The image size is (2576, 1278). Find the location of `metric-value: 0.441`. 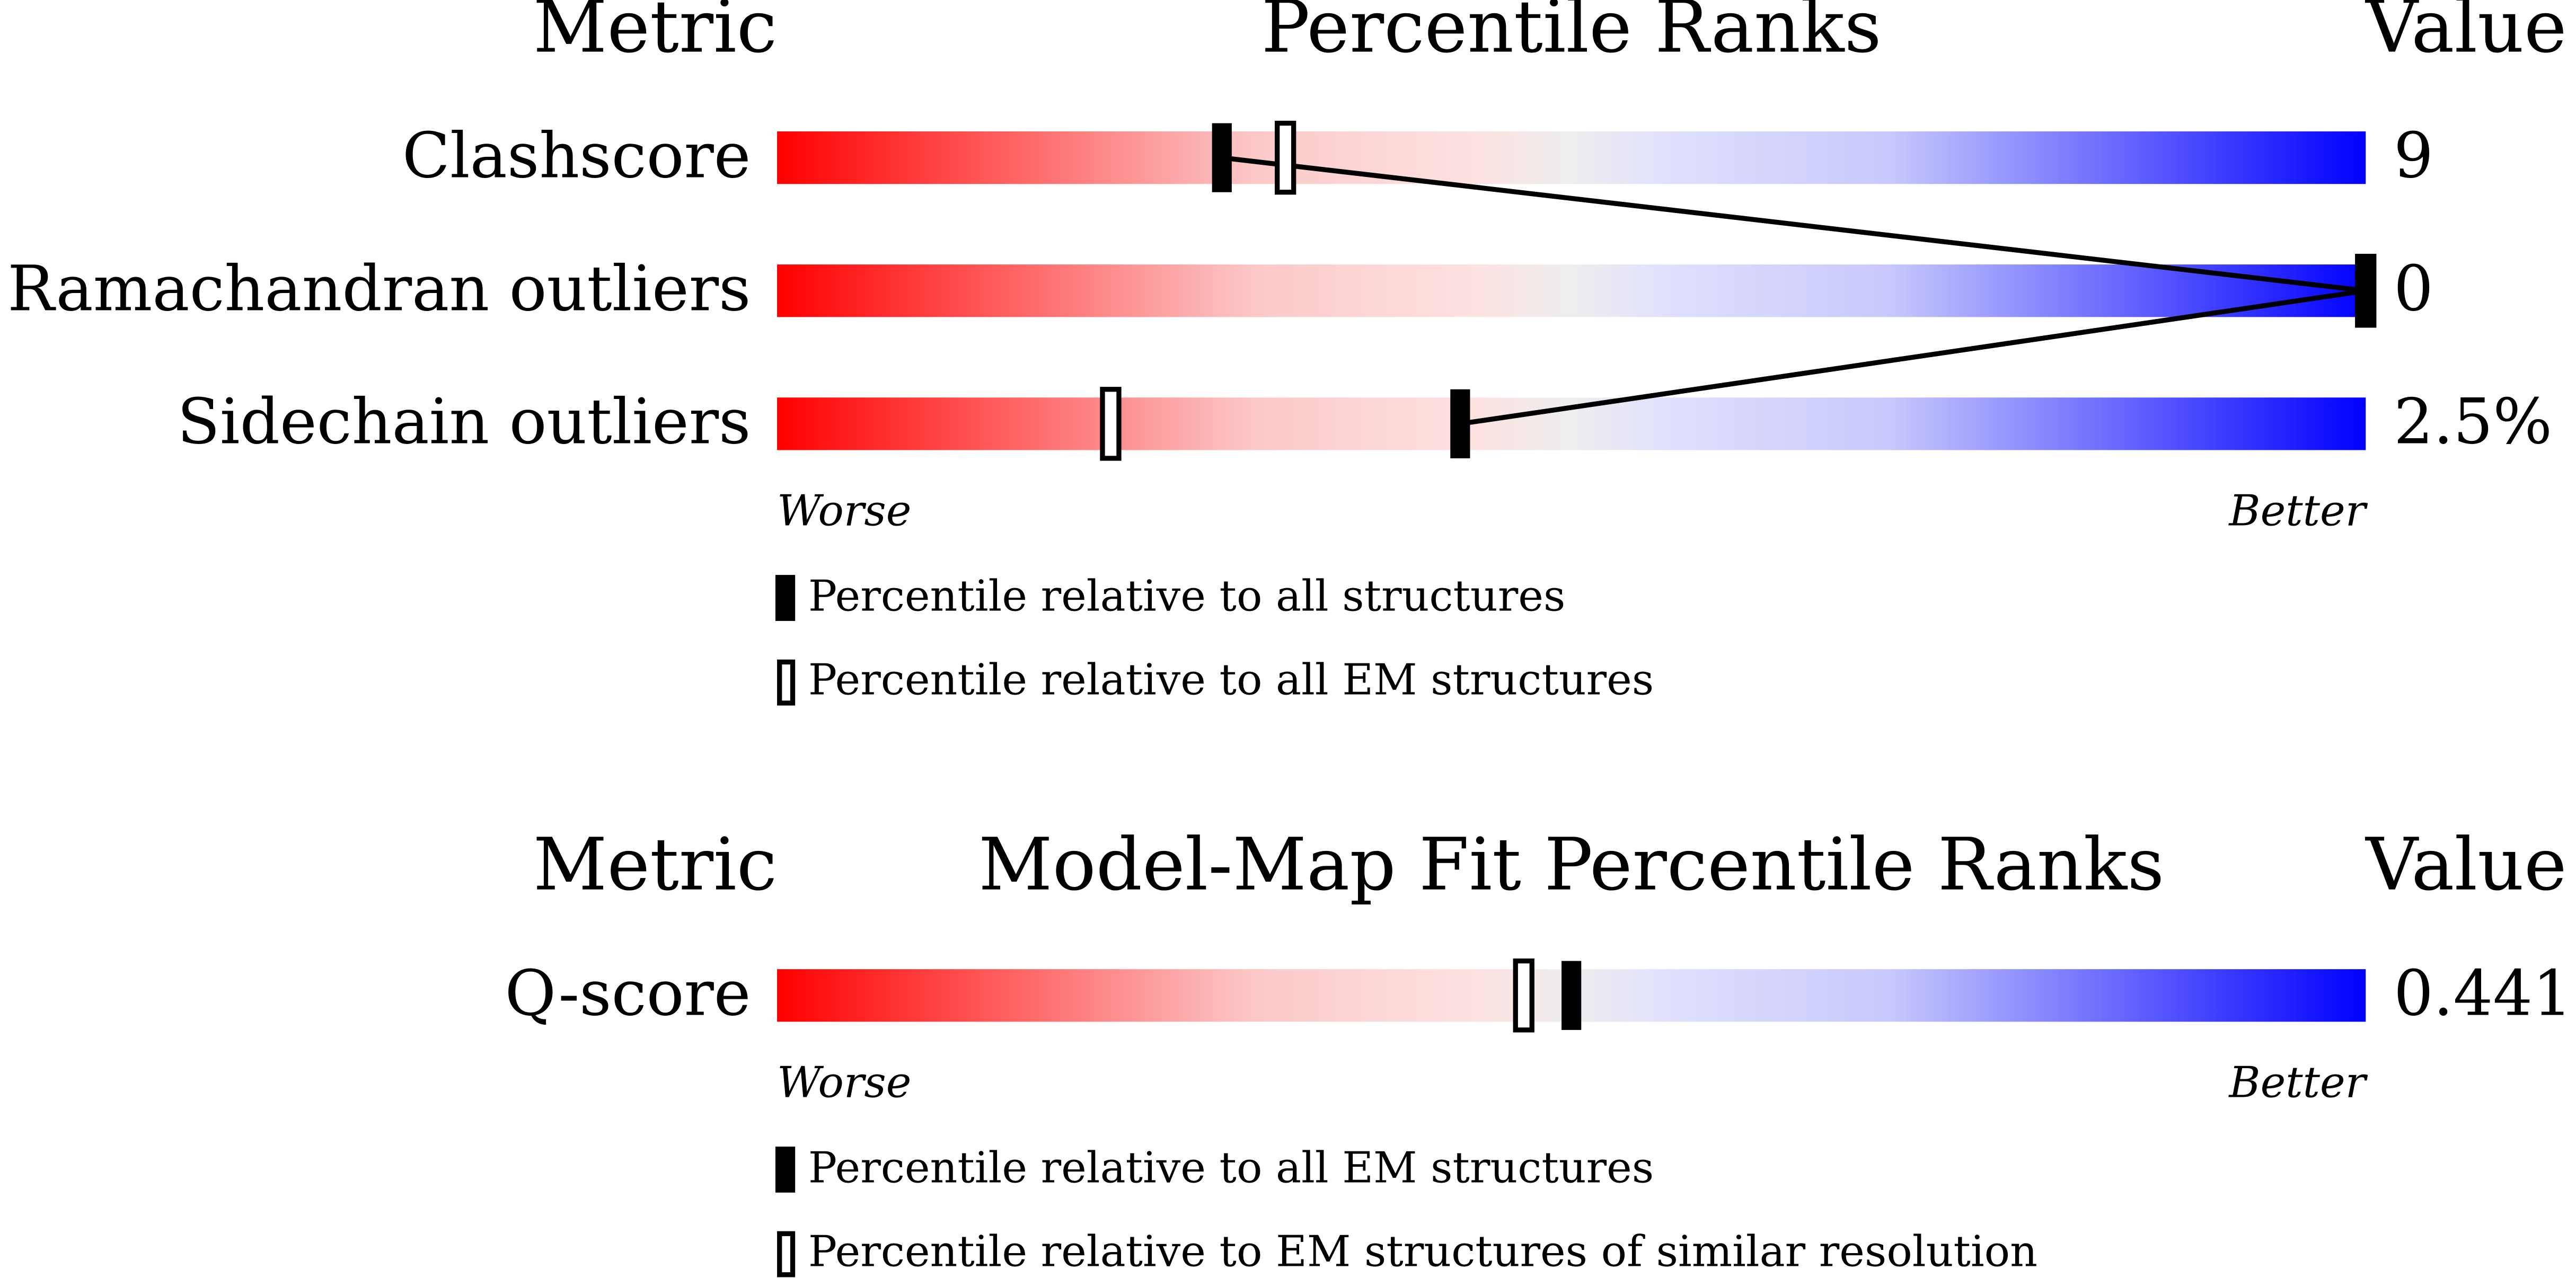

metric-value: 0.441 is located at coordinates (2483, 993).